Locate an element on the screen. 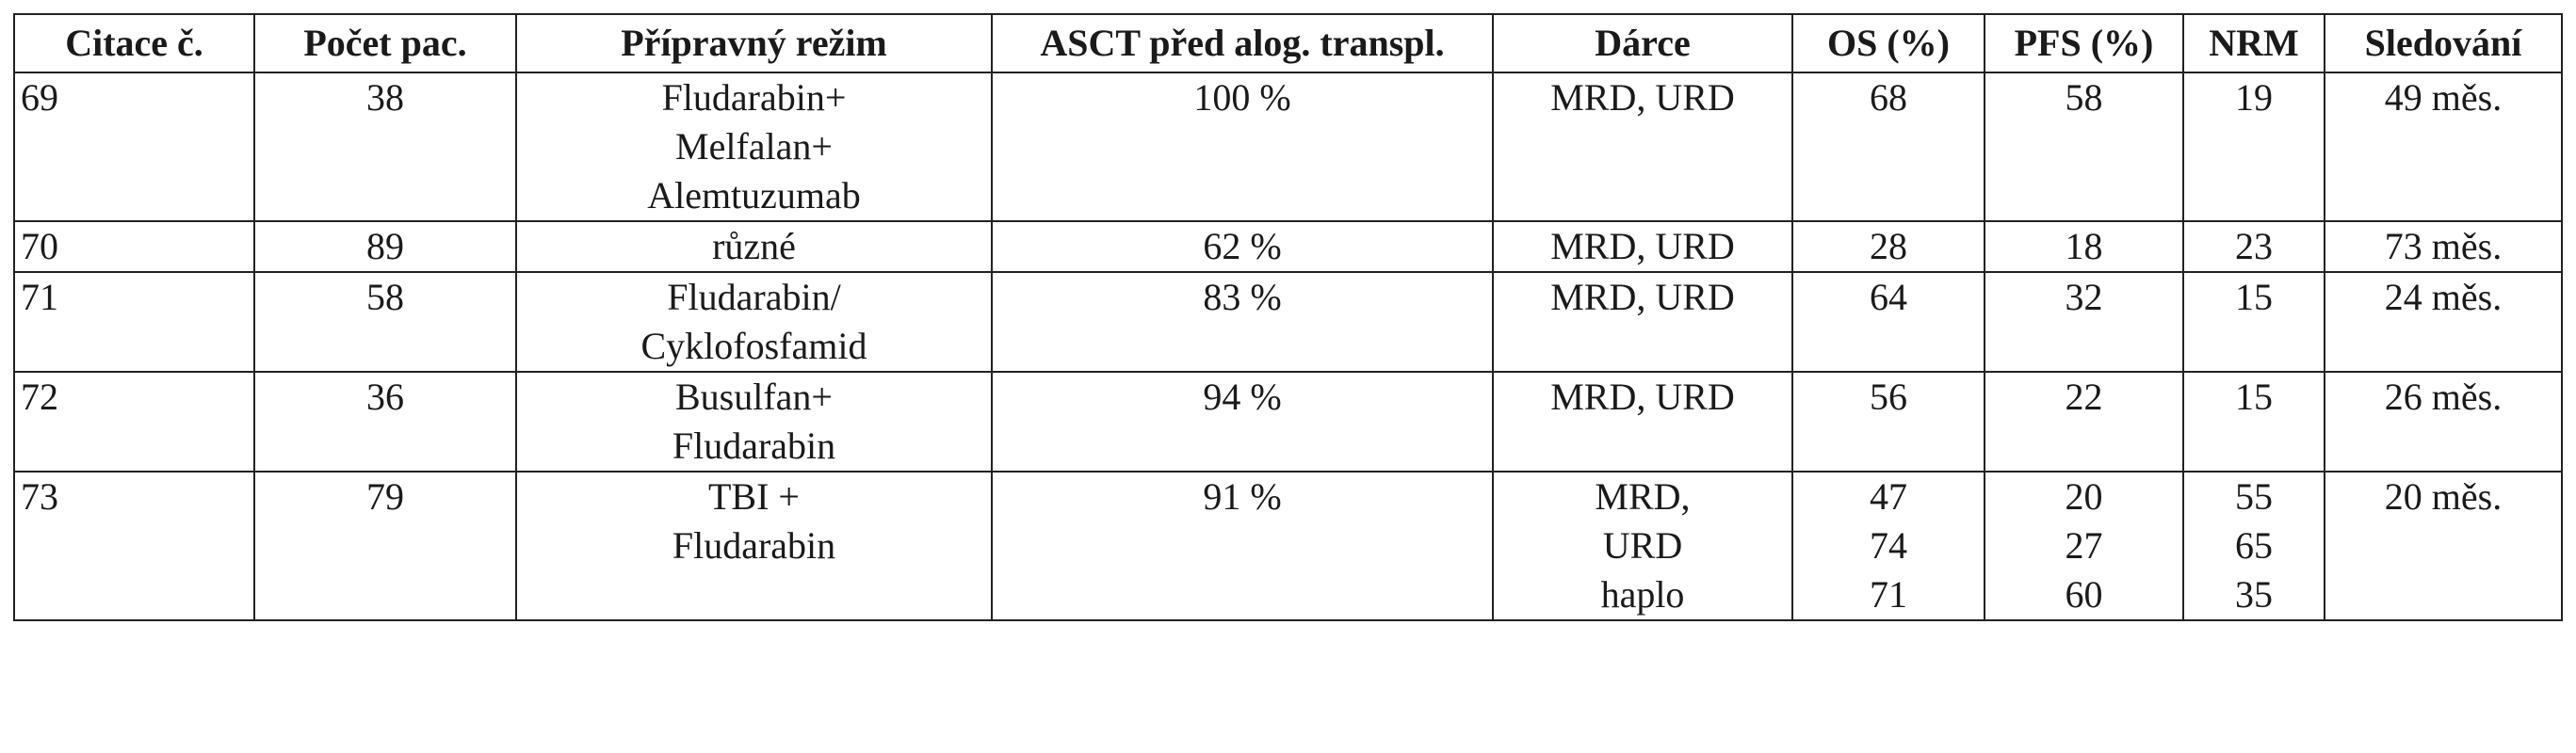  cell-nrm: 55 65 35 is located at coordinates (2253, 546).